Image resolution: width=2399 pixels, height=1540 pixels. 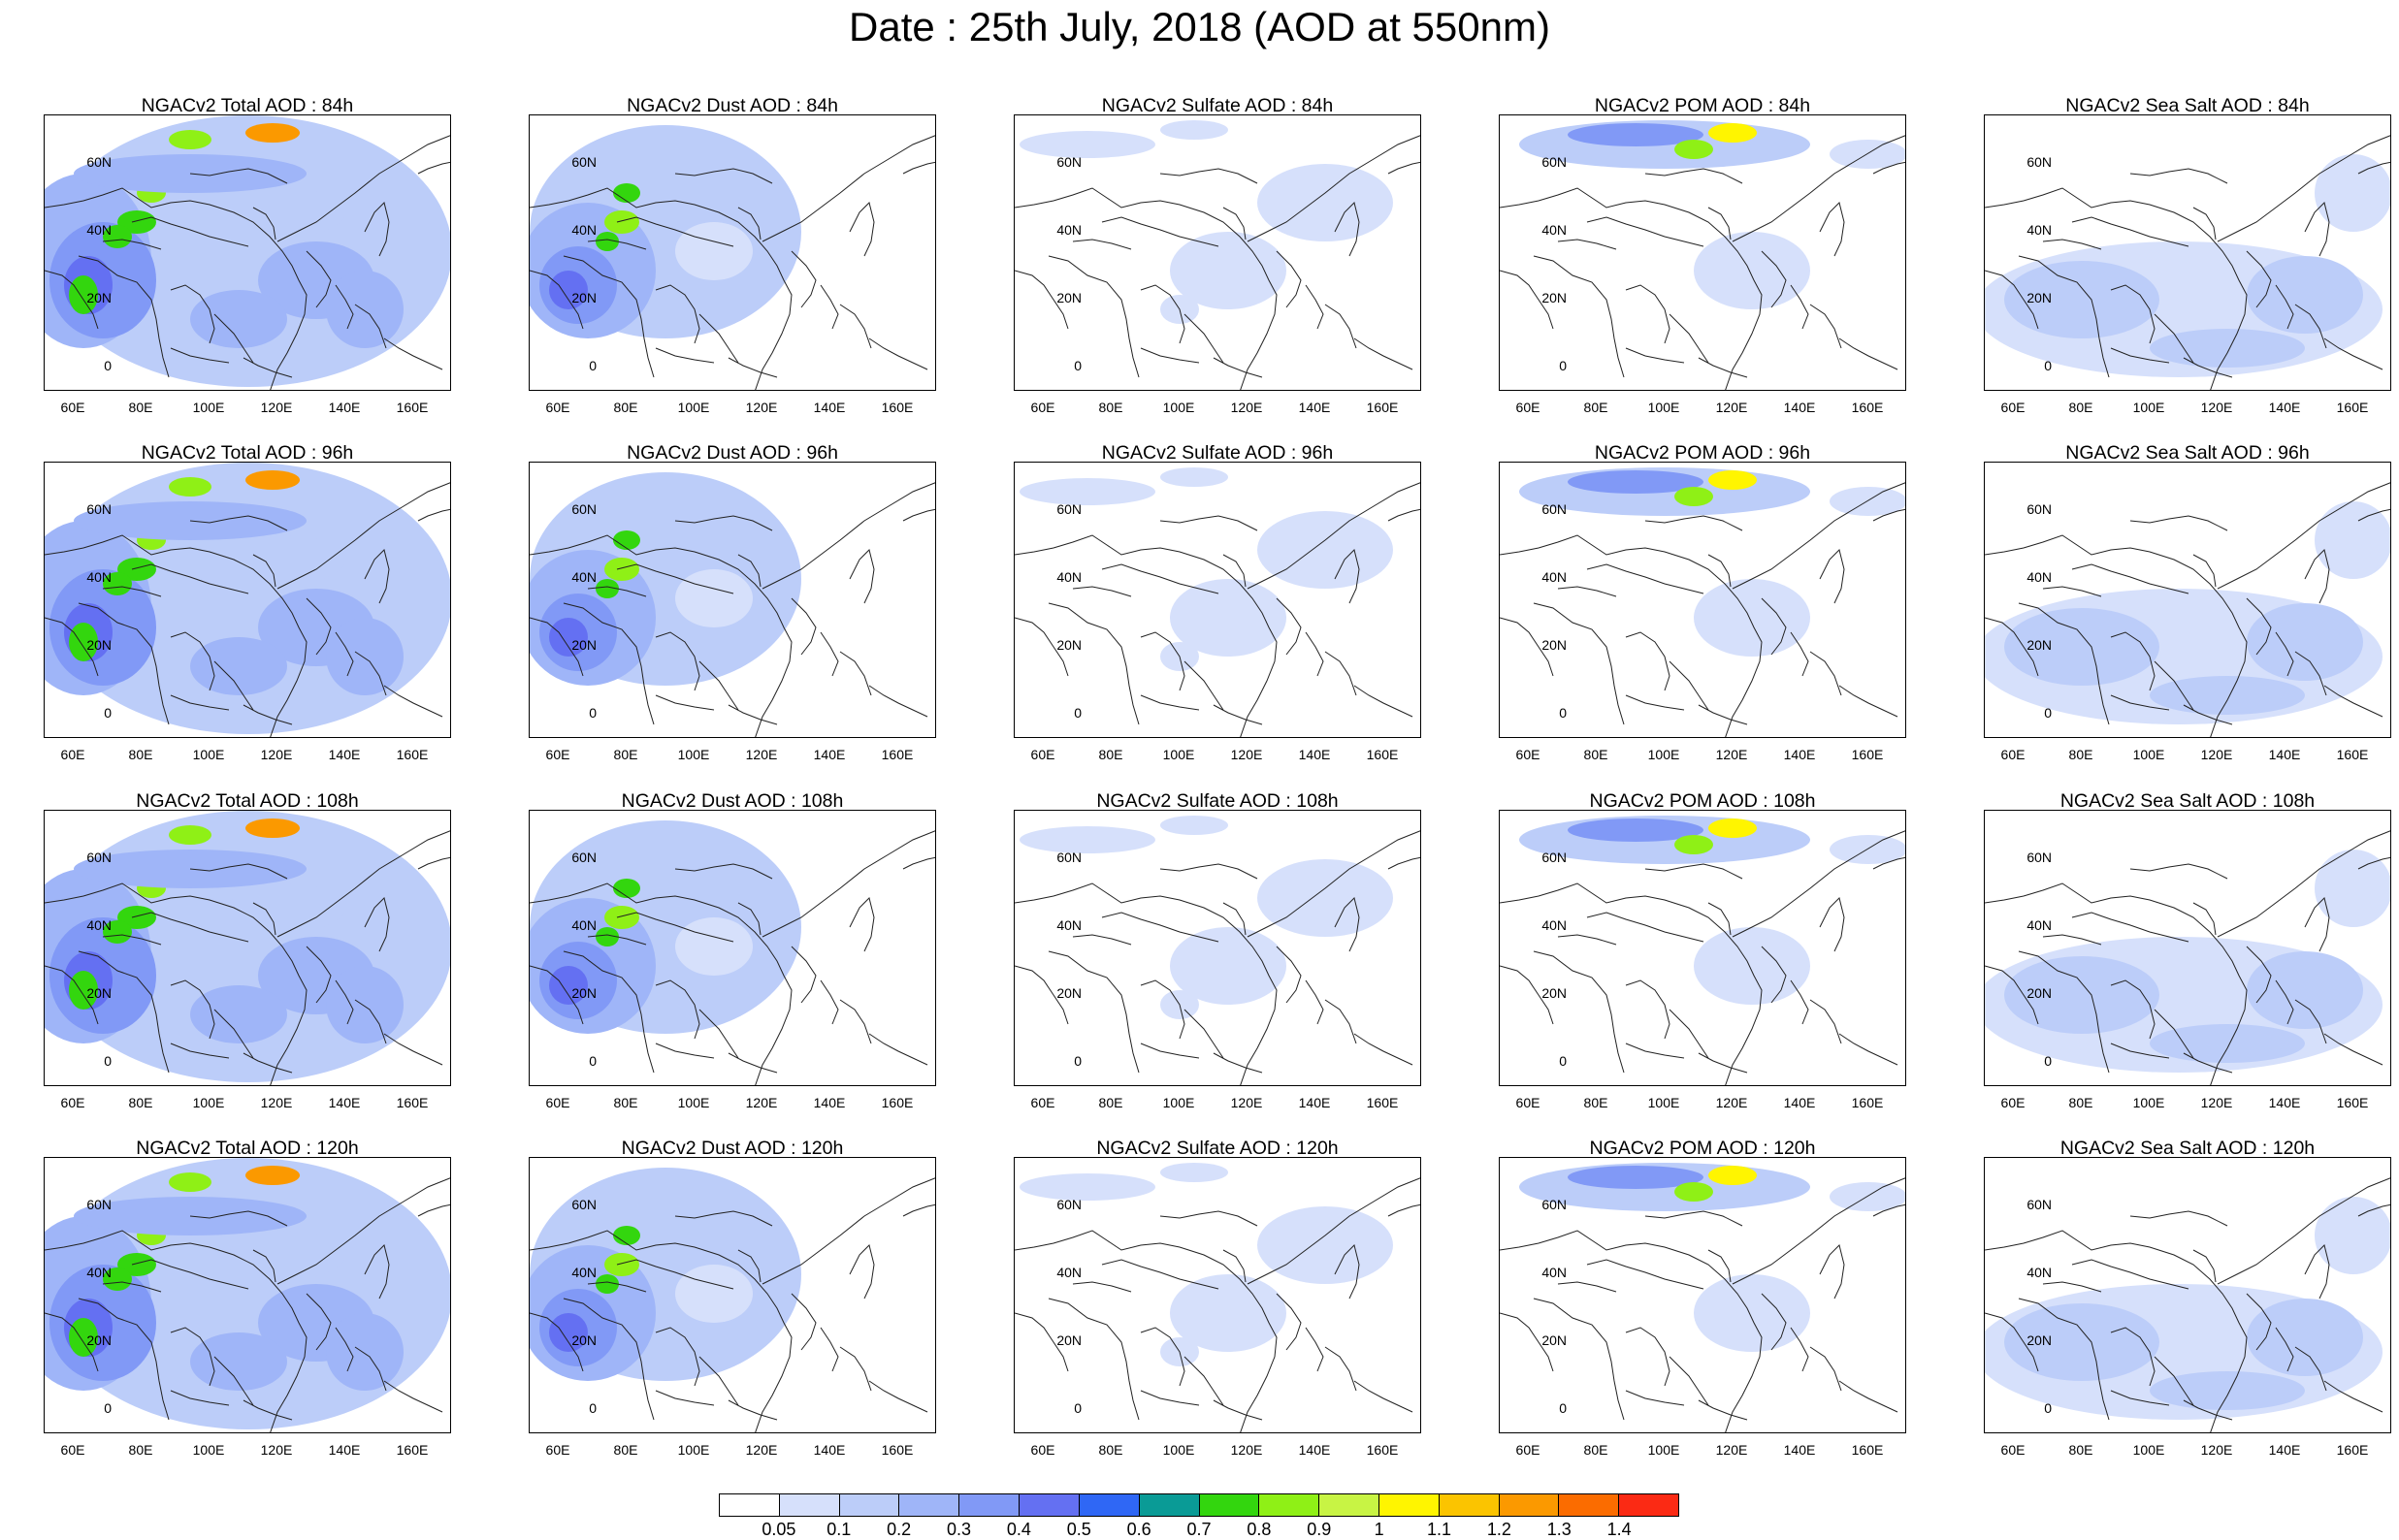 What do you see at coordinates (1702, 801) in the screenshot?
I see `panel-title: NGACv2 POM AOD : 108h` at bounding box center [1702, 801].